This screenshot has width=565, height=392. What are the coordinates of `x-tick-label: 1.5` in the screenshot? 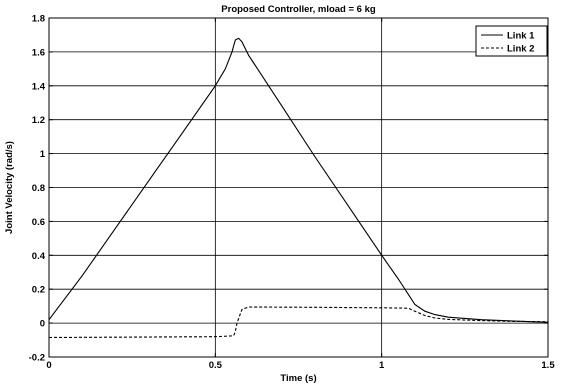 It's located at (548, 365).